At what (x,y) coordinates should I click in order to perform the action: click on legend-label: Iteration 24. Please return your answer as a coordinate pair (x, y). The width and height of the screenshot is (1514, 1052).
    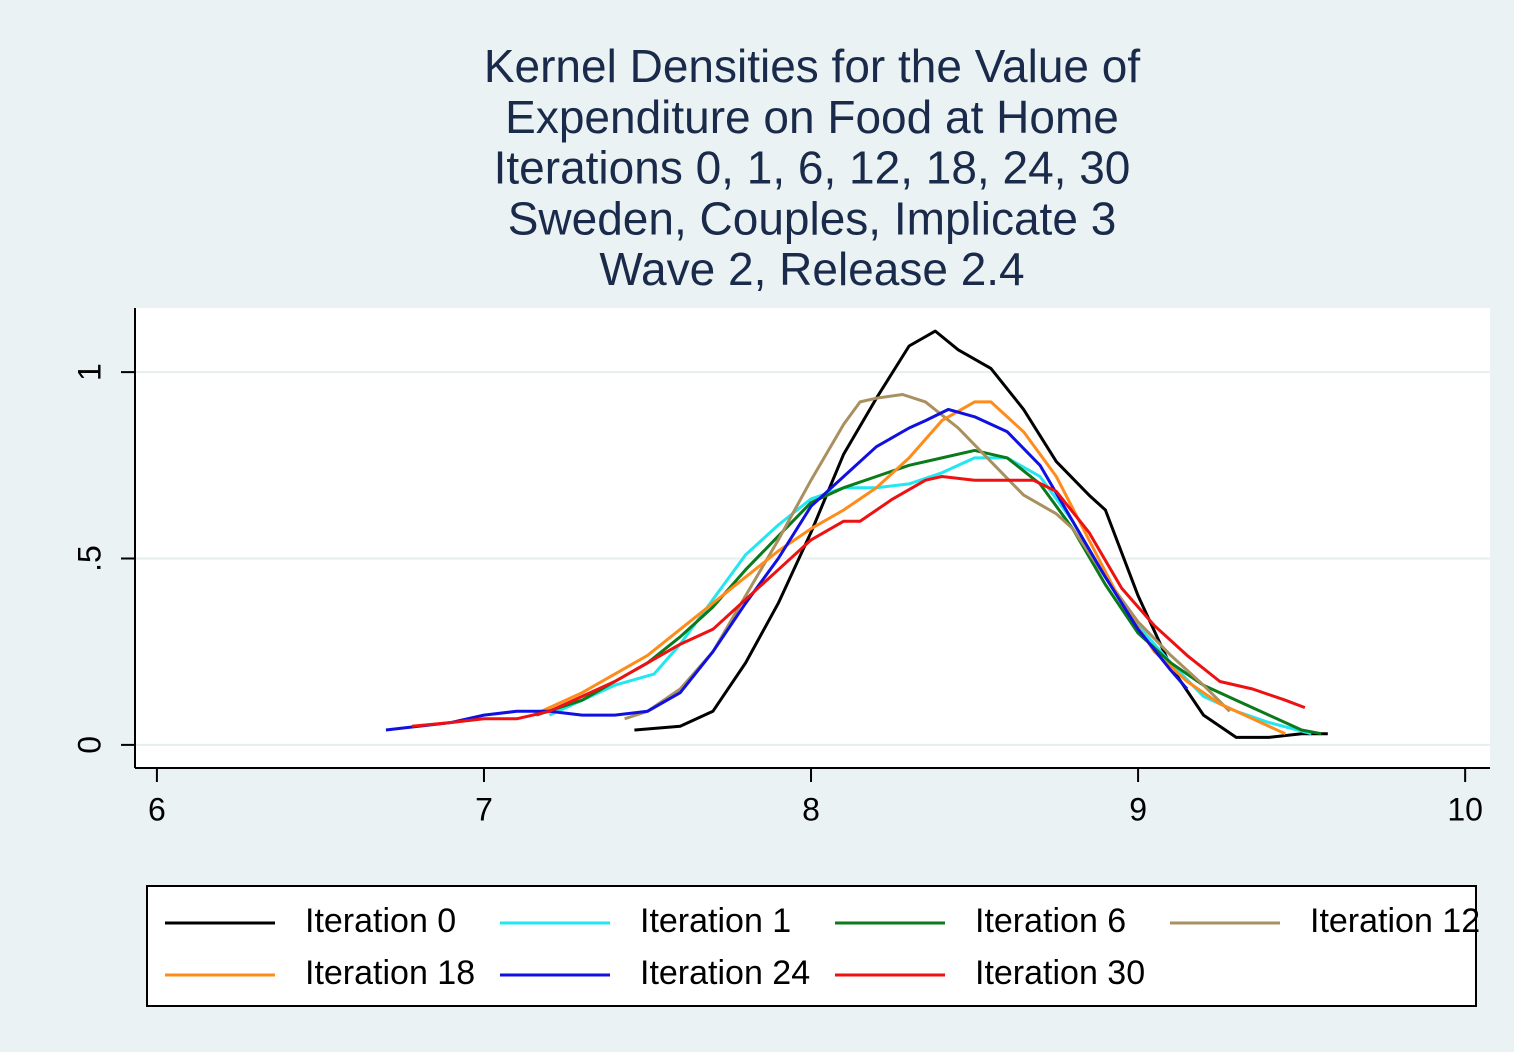
    Looking at the image, I should click on (725, 973).